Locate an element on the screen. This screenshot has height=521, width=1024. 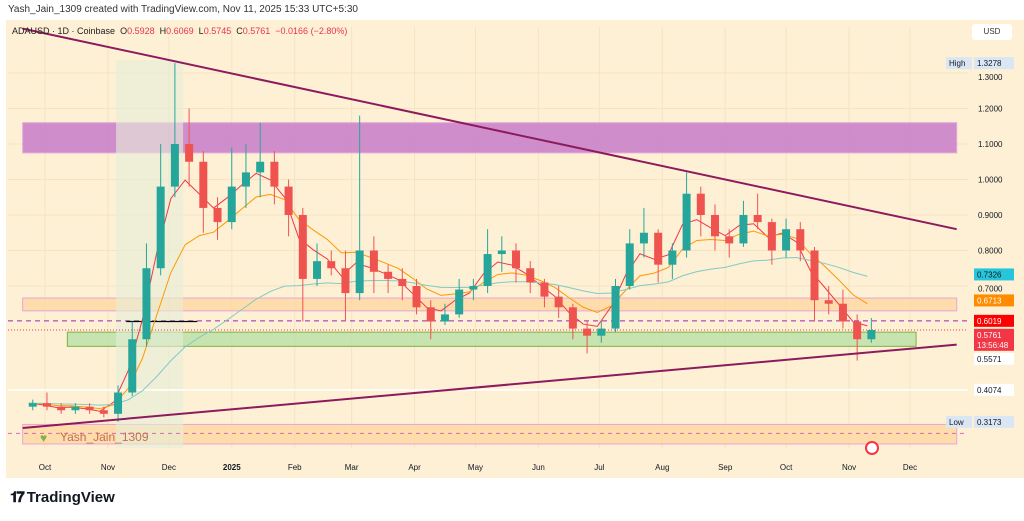
price-tag-label: High is located at coordinates (957, 63).